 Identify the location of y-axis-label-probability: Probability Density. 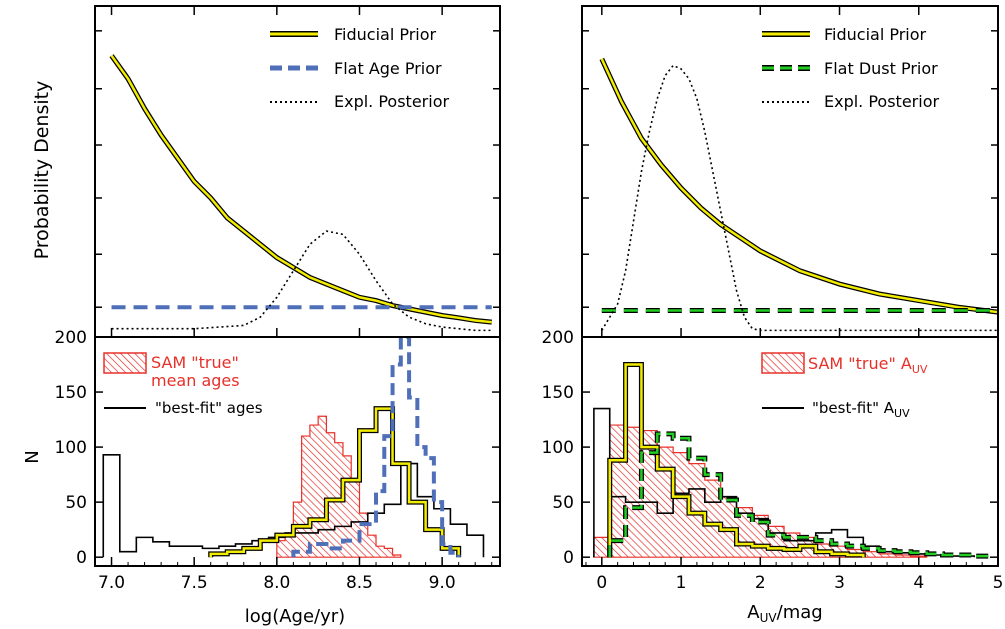
(42, 170).